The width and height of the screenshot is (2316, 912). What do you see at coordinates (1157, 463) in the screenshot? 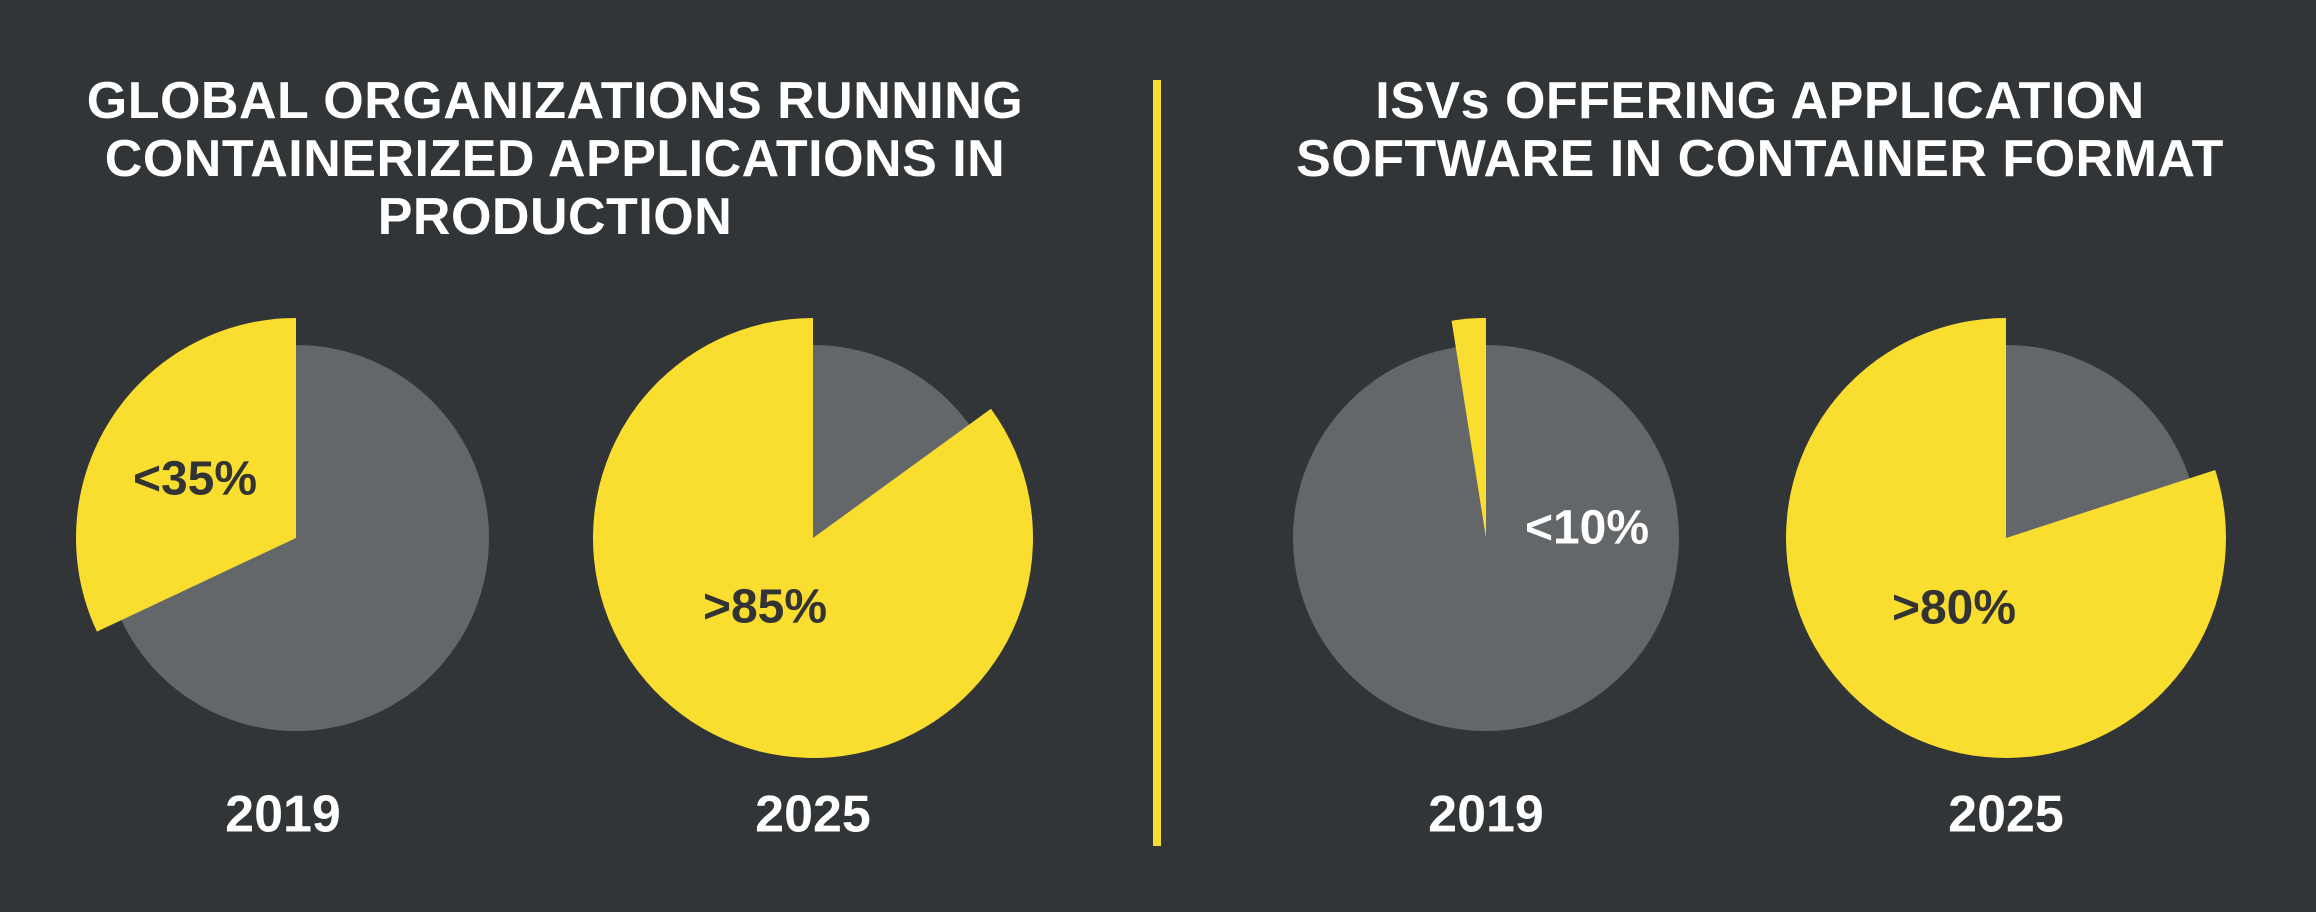
I see `panel-divider` at bounding box center [1157, 463].